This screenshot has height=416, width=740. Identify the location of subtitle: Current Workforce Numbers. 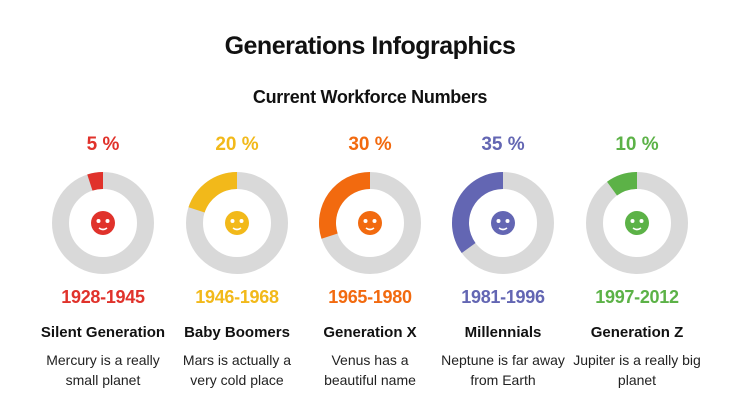
(370, 97).